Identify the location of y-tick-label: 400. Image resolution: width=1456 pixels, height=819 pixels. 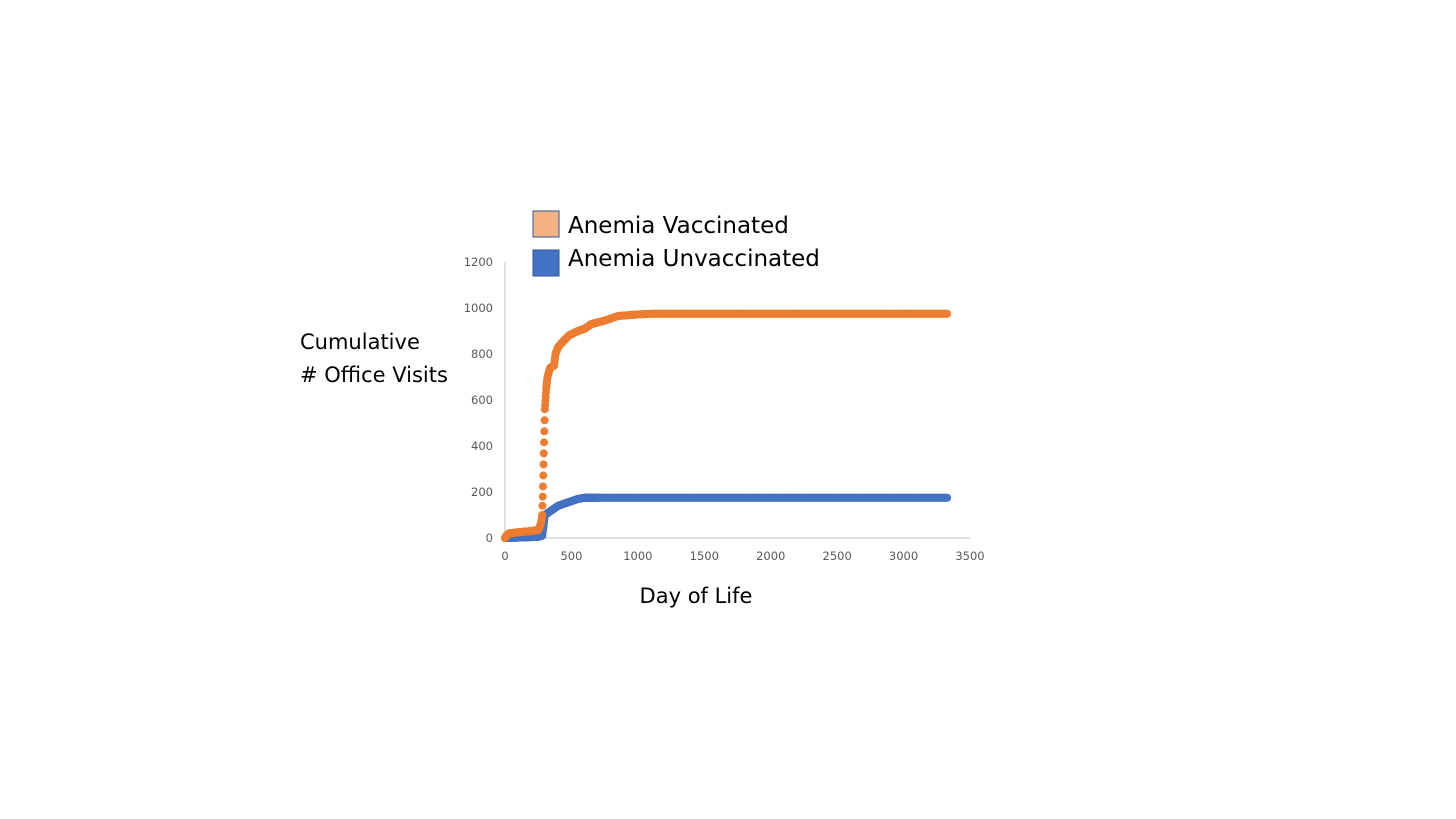
(482, 446).